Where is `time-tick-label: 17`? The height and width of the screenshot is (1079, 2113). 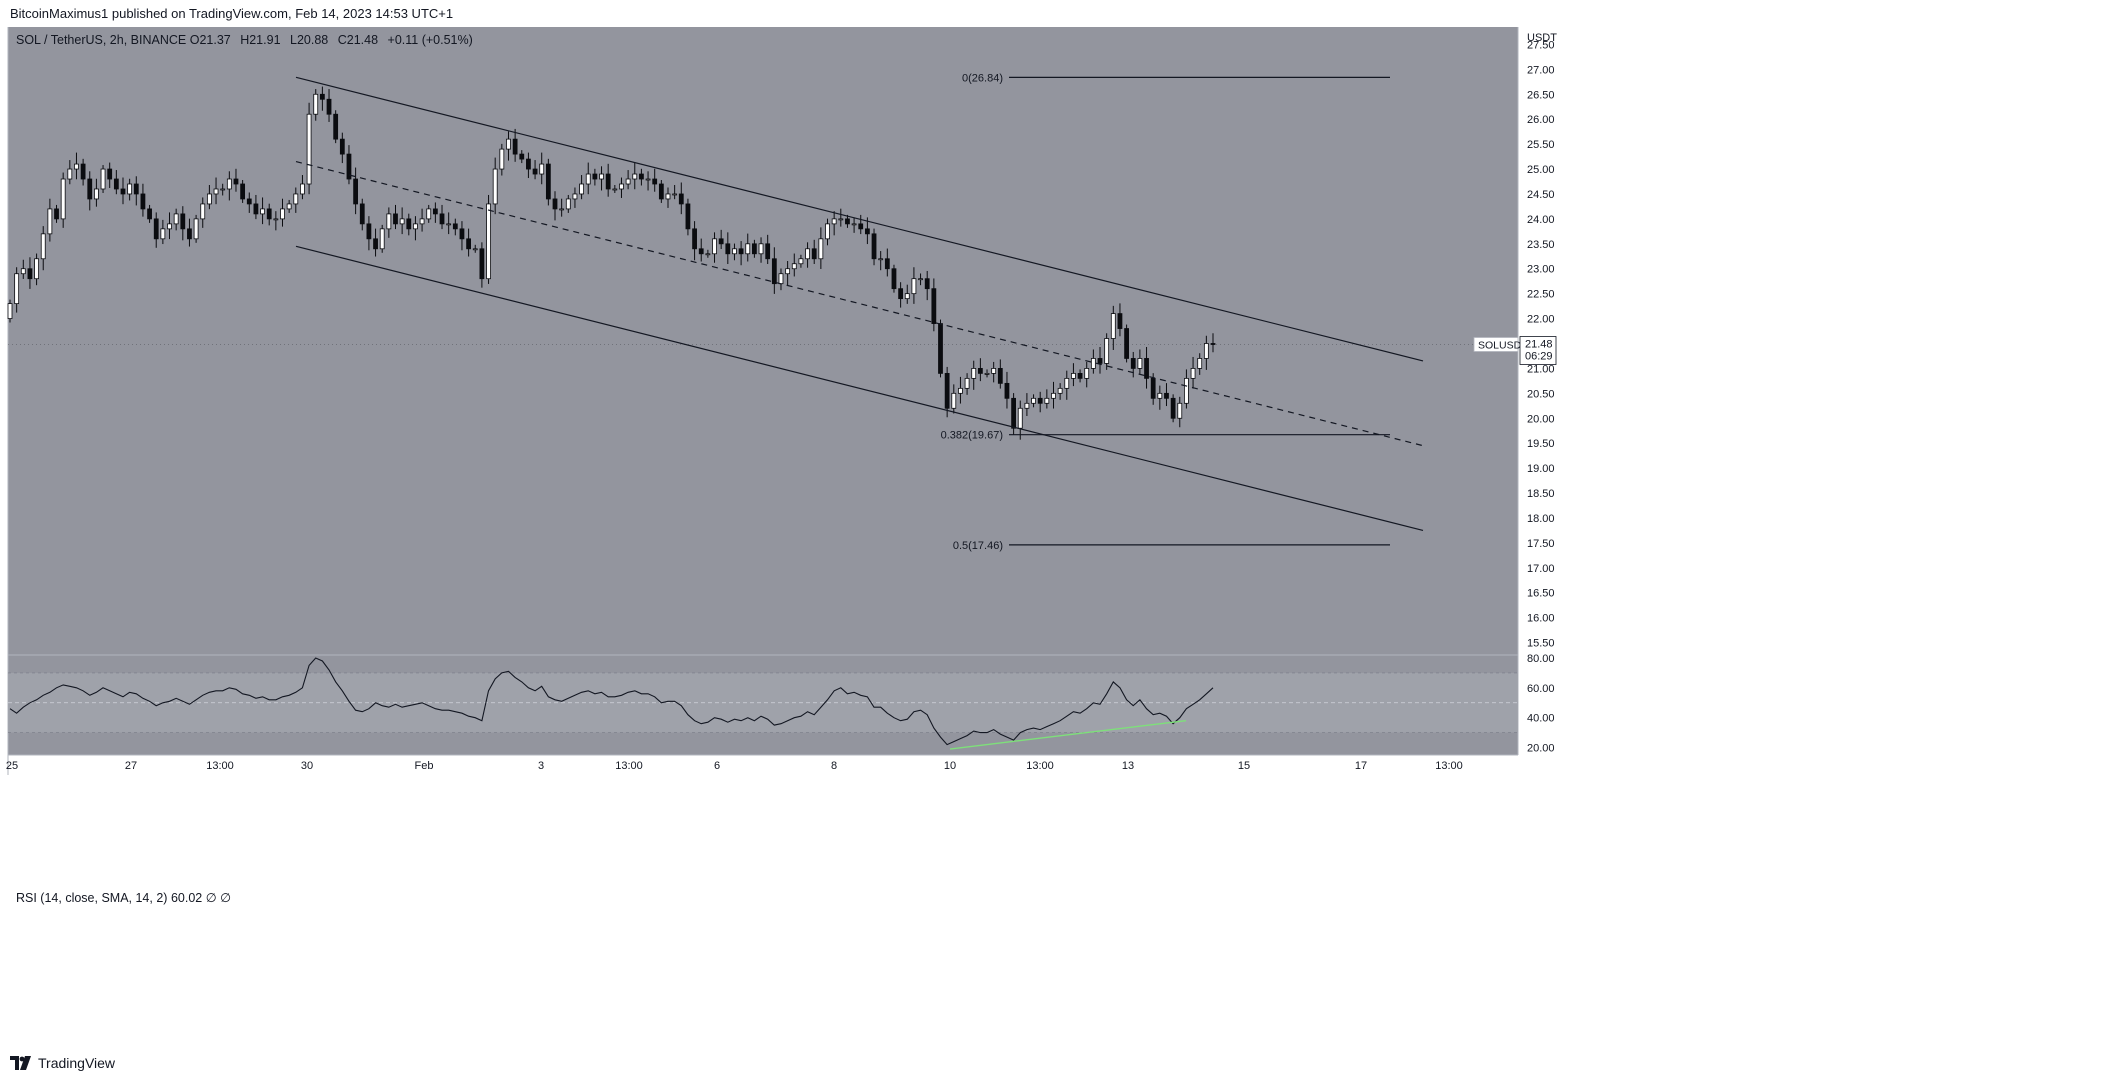
time-tick-label: 17 is located at coordinates (1361, 766).